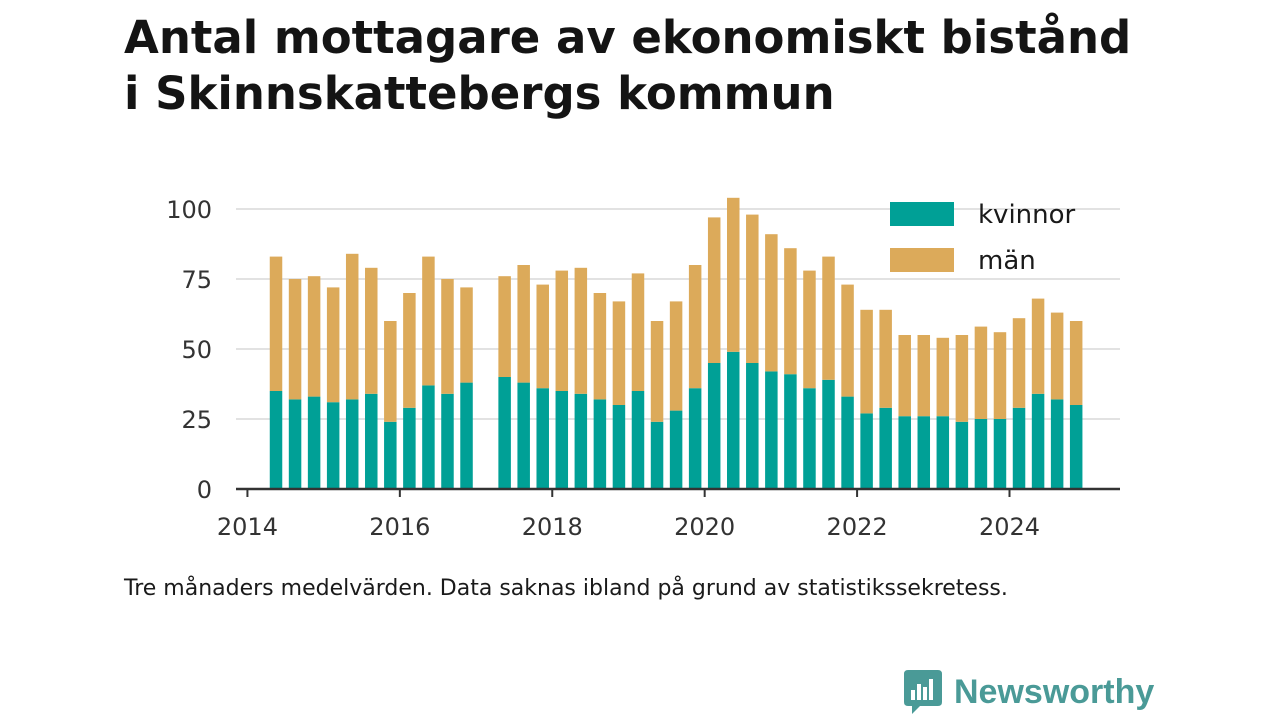  What do you see at coordinates (1007, 261) in the screenshot?
I see `legend-label: män` at bounding box center [1007, 261].